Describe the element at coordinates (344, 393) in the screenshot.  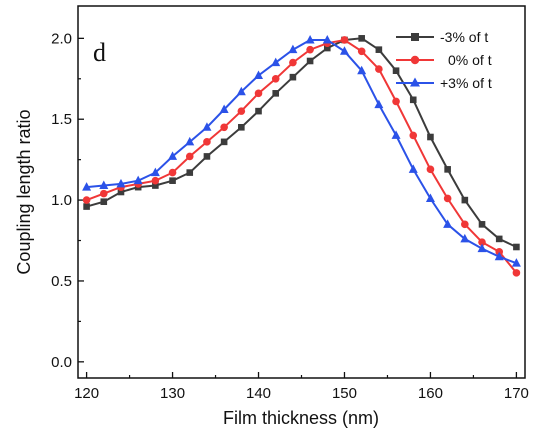
I see `x-tick-label: 150` at that location.